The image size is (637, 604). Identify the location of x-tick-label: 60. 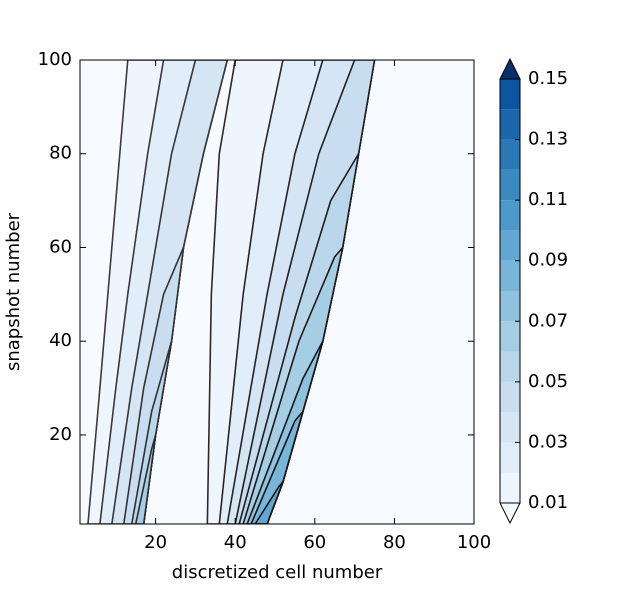
(314, 542).